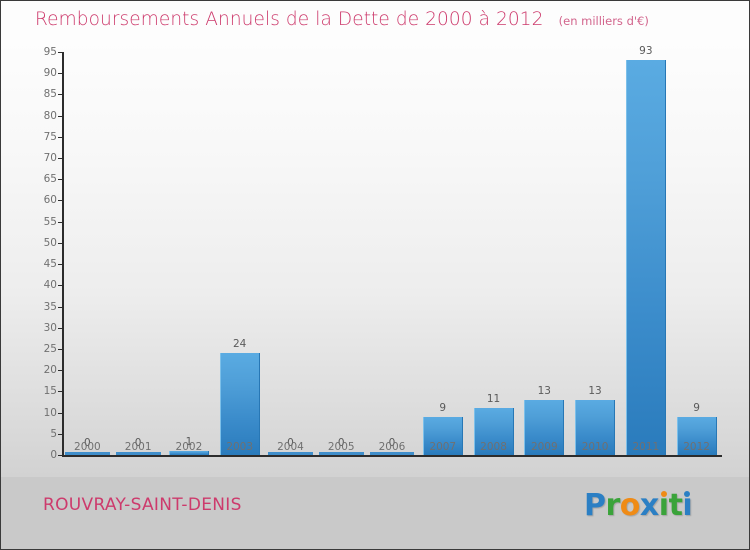  I want to click on x-axis-tick-label: 2008, so click(493, 447).